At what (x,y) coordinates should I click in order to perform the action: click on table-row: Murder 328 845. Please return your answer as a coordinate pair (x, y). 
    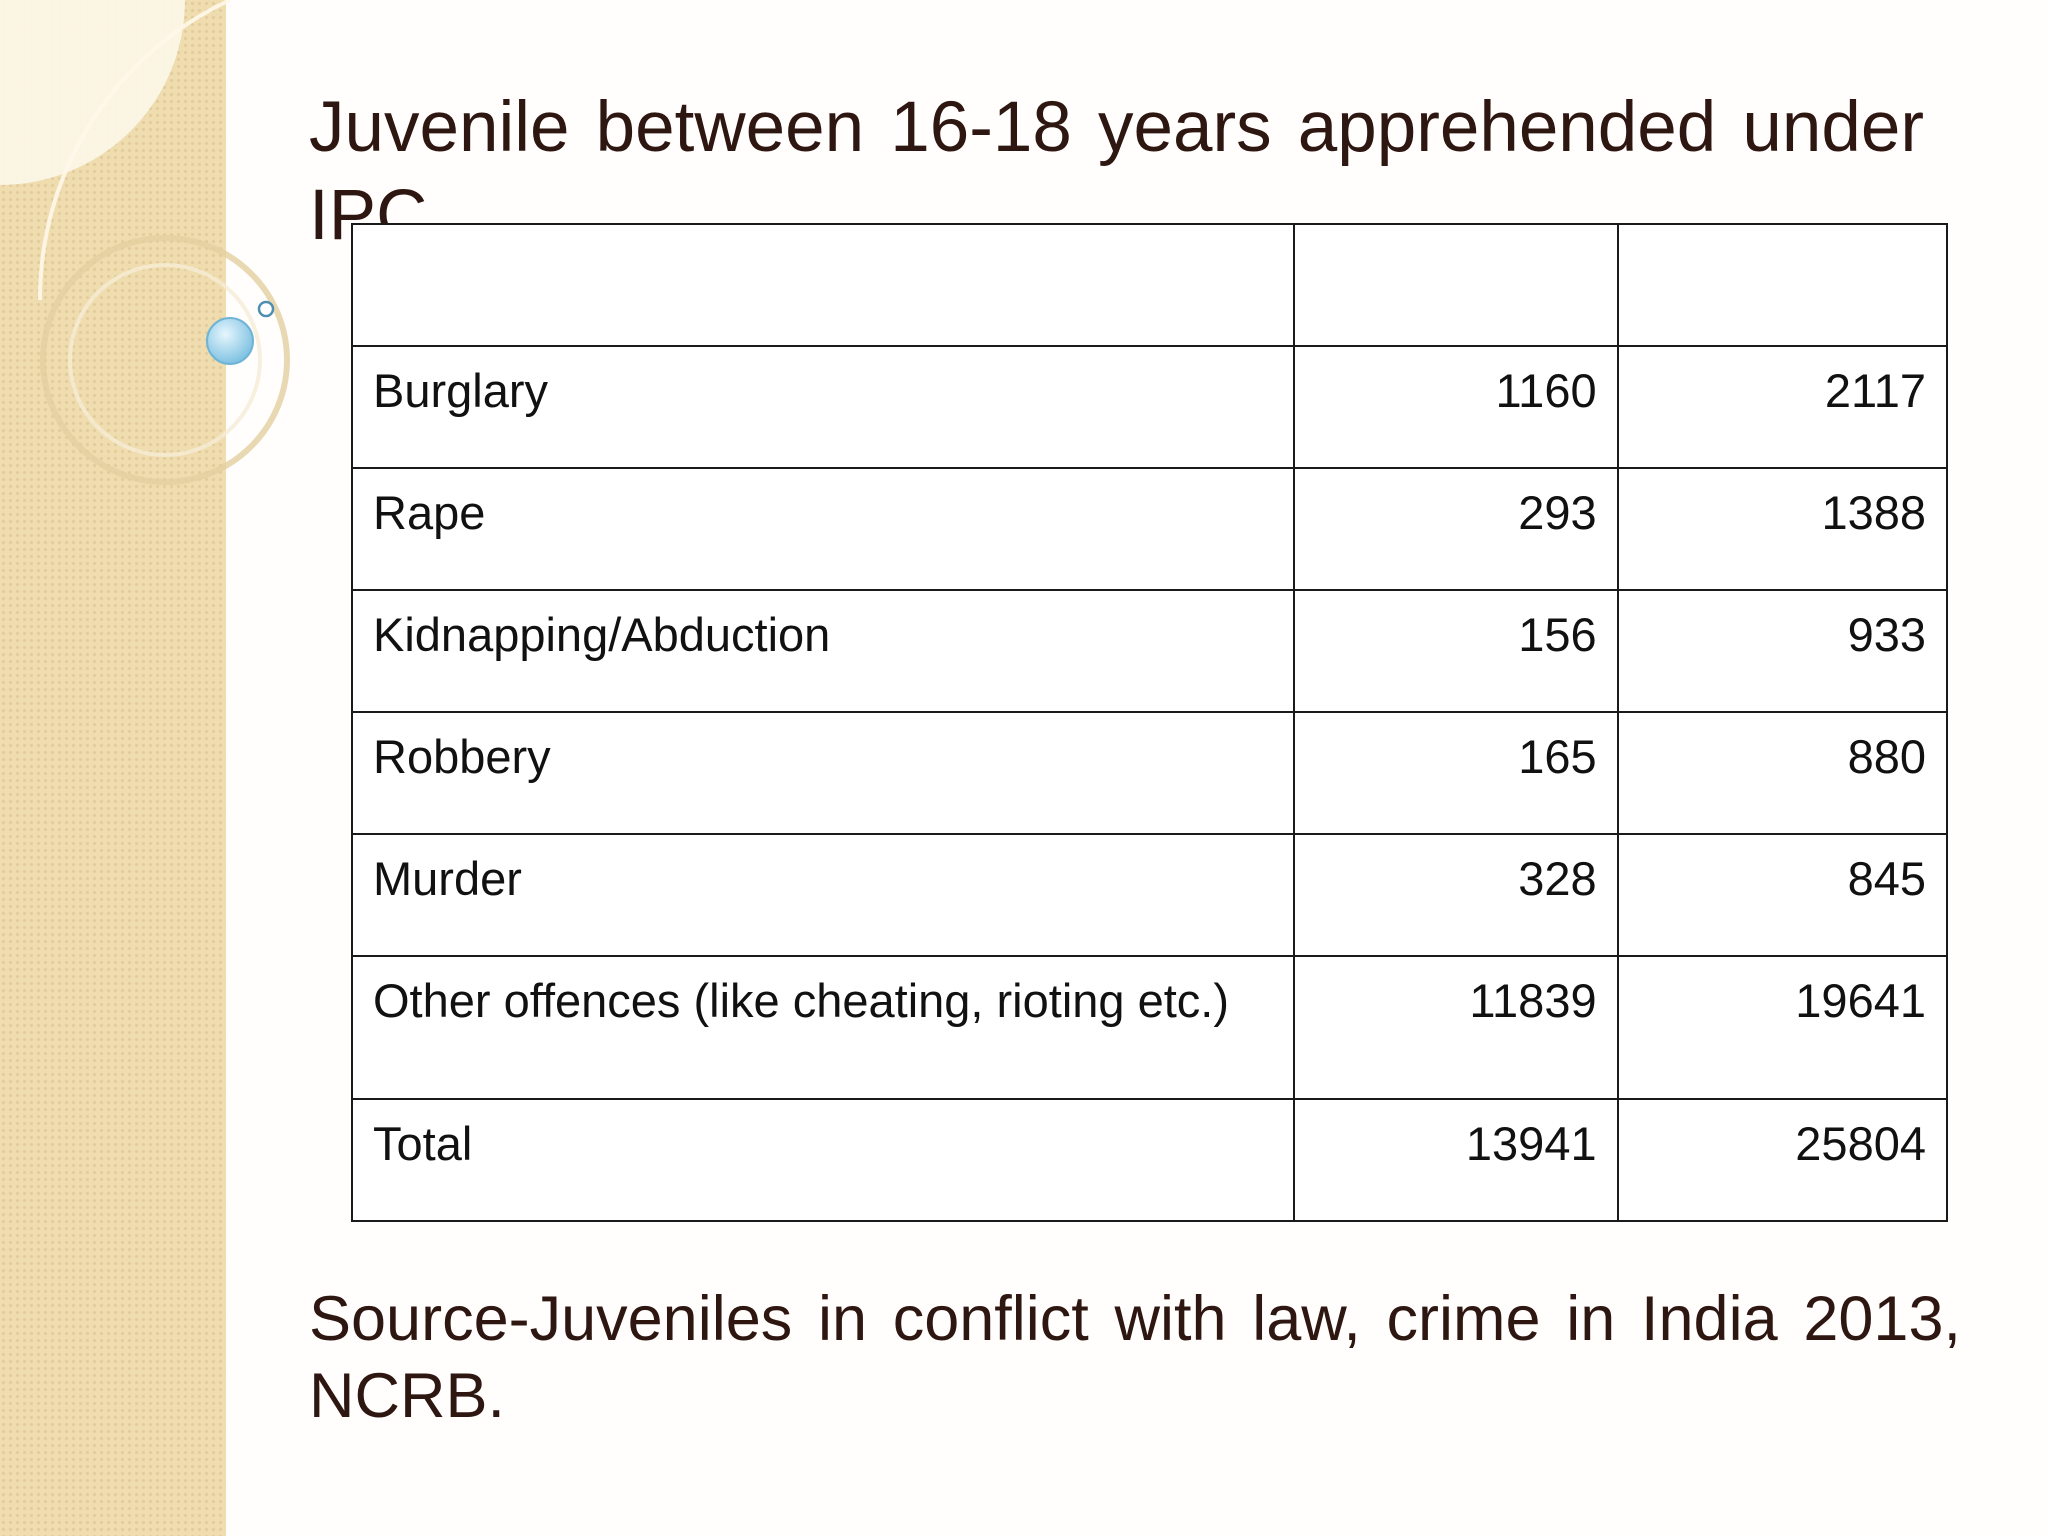
    Looking at the image, I should click on (1150, 895).